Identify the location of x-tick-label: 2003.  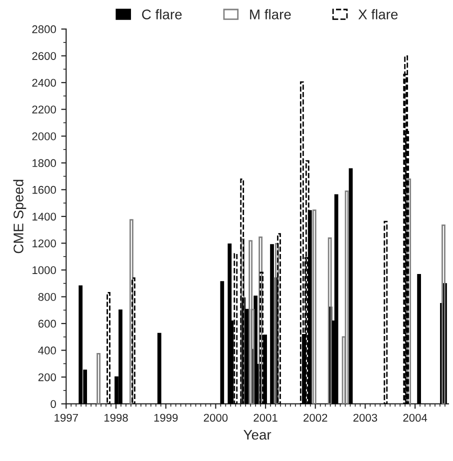
(365, 418).